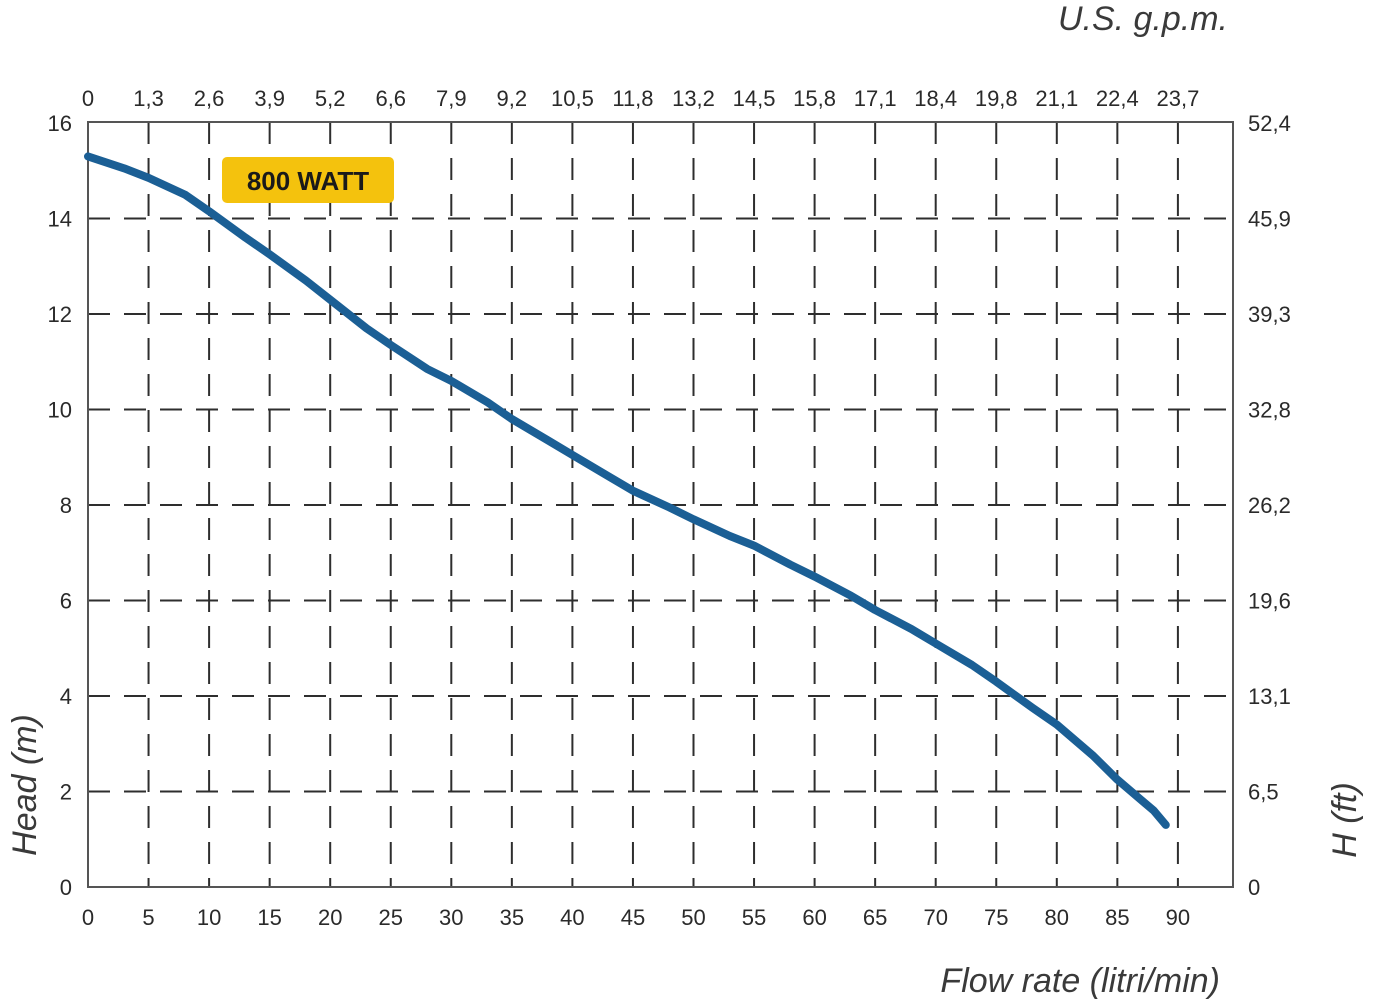 This screenshot has height=1000, width=1373. Describe the element at coordinates (1056, 98) in the screenshot. I see `x2-tick-16: 21,1` at that location.